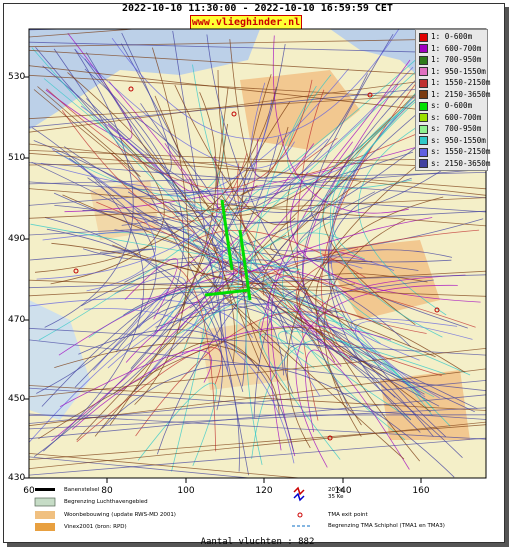 The width and height of the screenshot is (515, 550). What do you see at coordinates (461, 151) in the screenshot?
I see `legend-label: s: 1550-2150m` at bounding box center [461, 151].